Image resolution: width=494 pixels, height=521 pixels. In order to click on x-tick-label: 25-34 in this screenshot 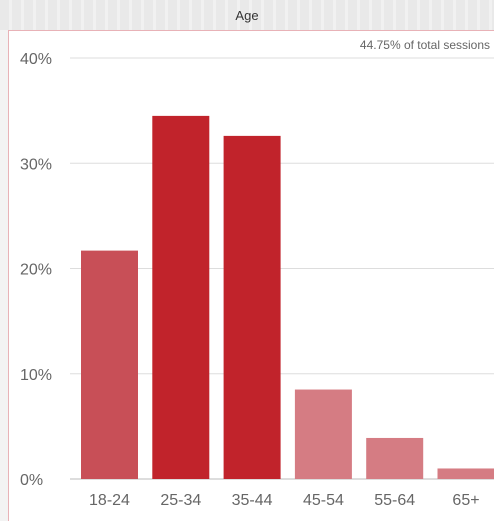, I will do `click(180, 500)`.